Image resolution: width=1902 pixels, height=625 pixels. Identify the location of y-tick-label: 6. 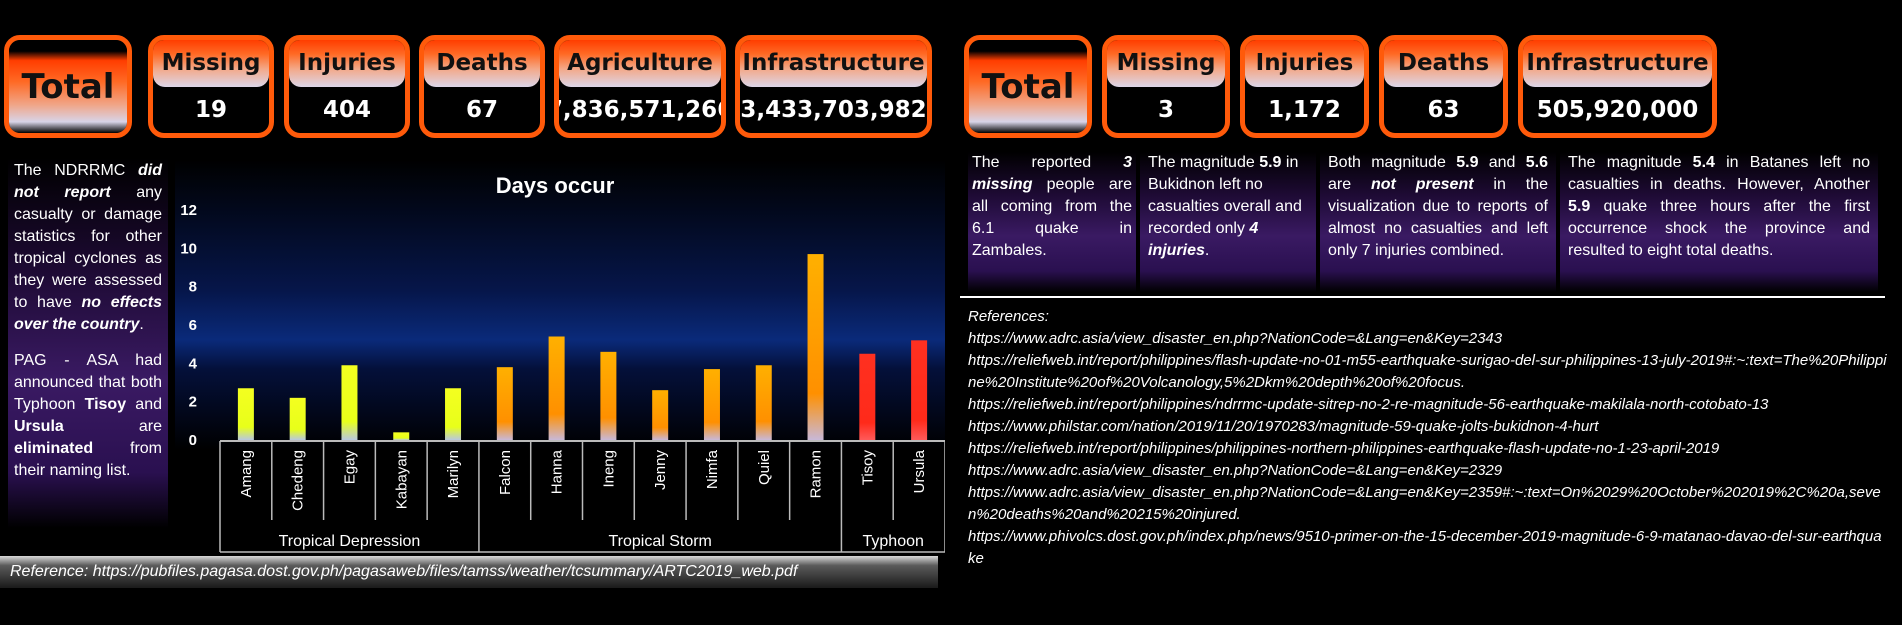
(193, 325).